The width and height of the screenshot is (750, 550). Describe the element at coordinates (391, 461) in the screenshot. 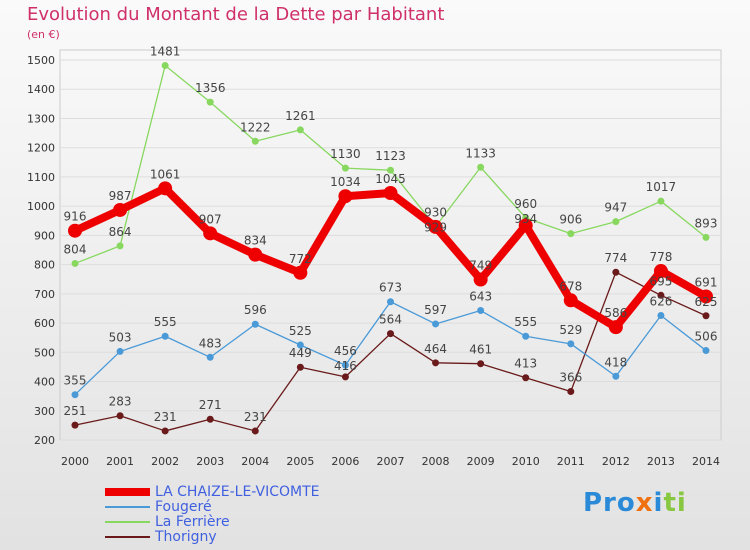

I see `x-tick-label: 2007` at that location.